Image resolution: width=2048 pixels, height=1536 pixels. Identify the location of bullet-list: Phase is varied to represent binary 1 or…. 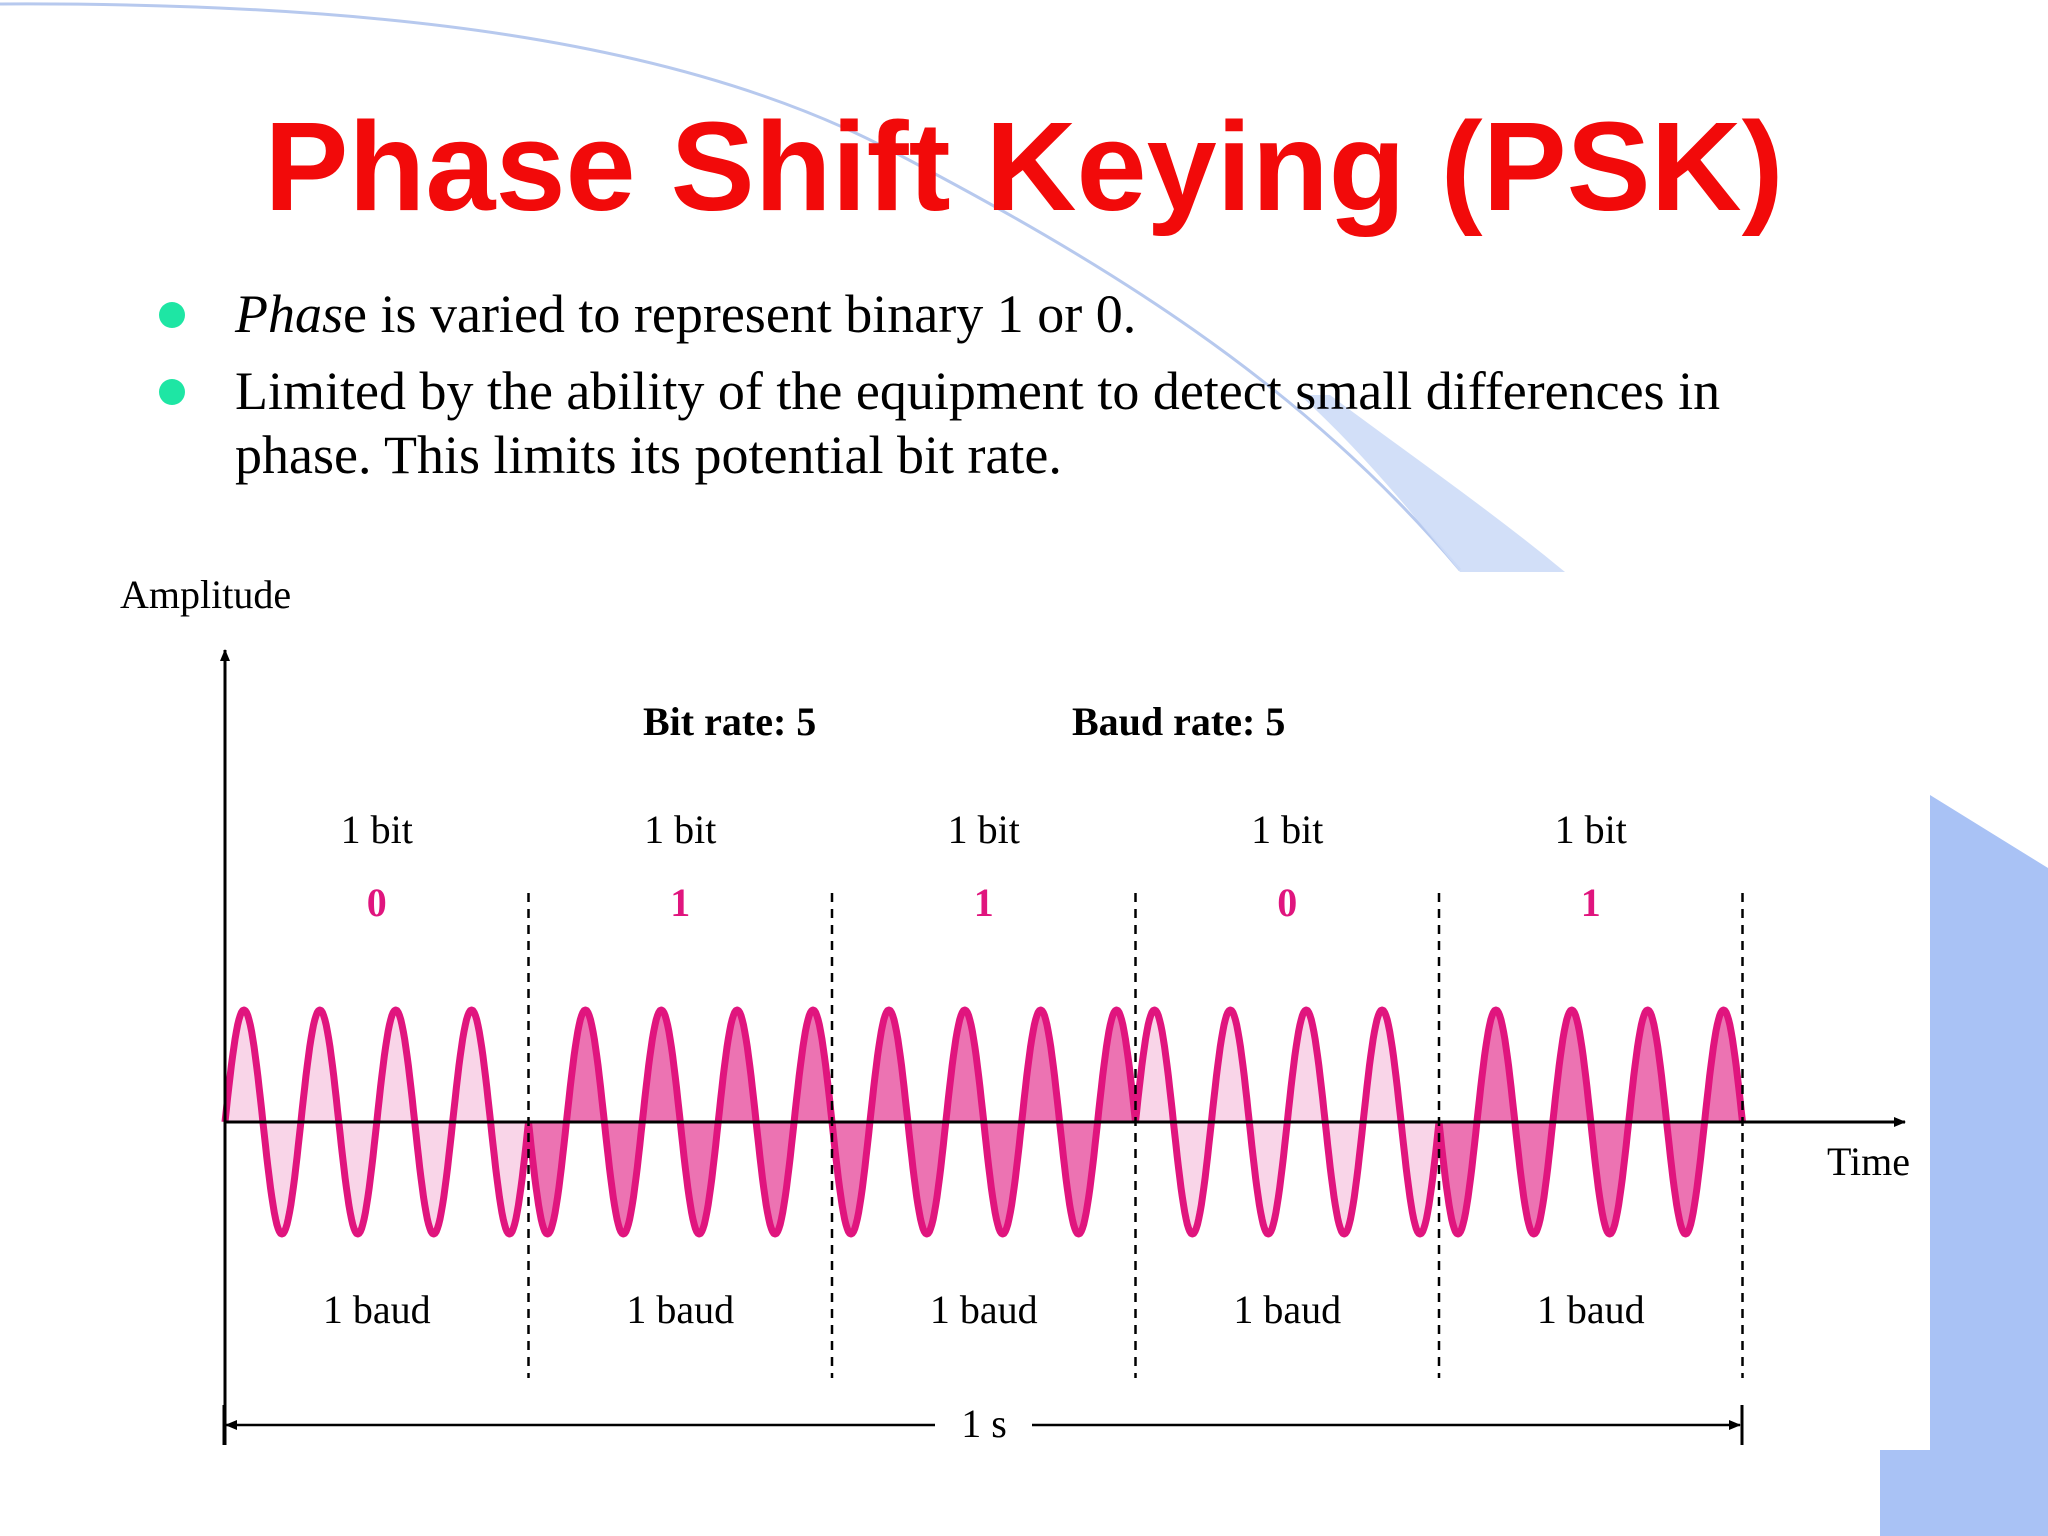
(990, 391).